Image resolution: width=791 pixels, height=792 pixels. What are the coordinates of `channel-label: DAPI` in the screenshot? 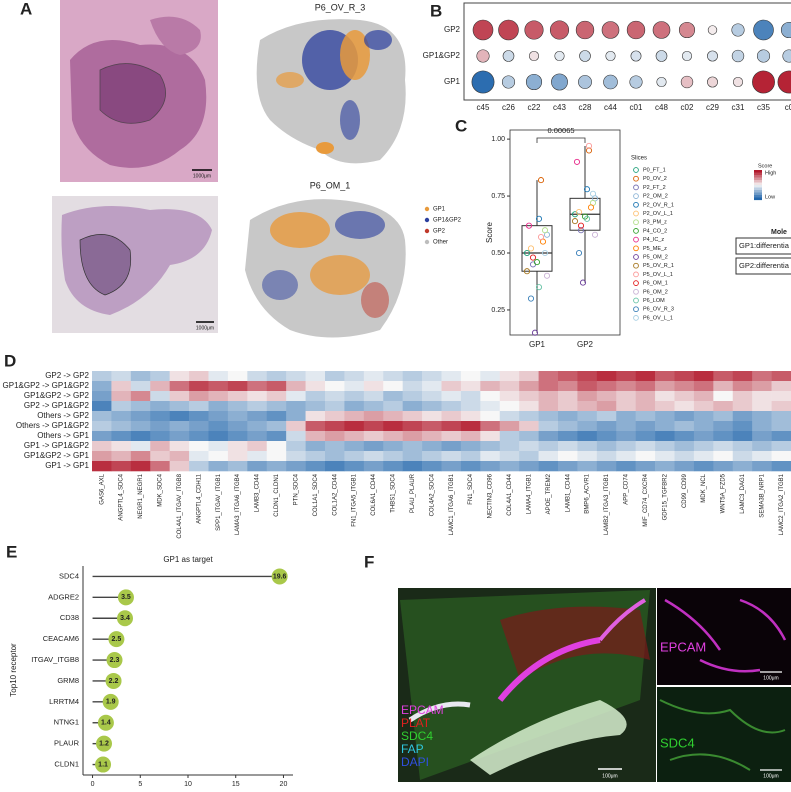 It's located at (415, 762).